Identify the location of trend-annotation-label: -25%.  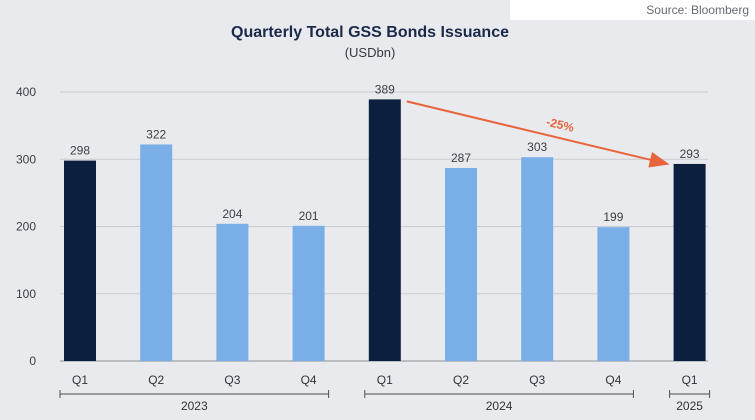
(560, 125).